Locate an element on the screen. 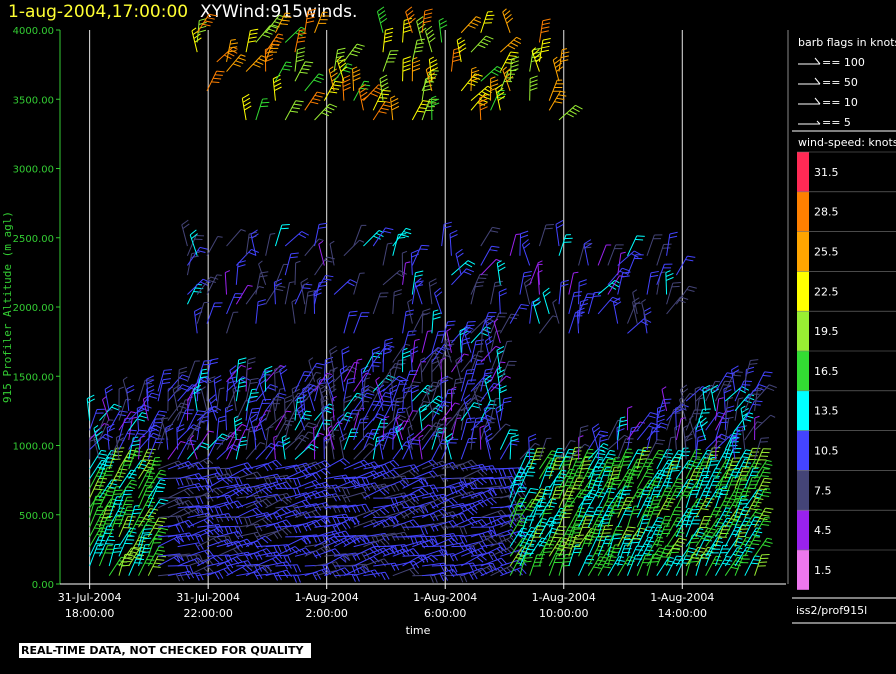  colorbar-label: 25.5 is located at coordinates (826, 252).